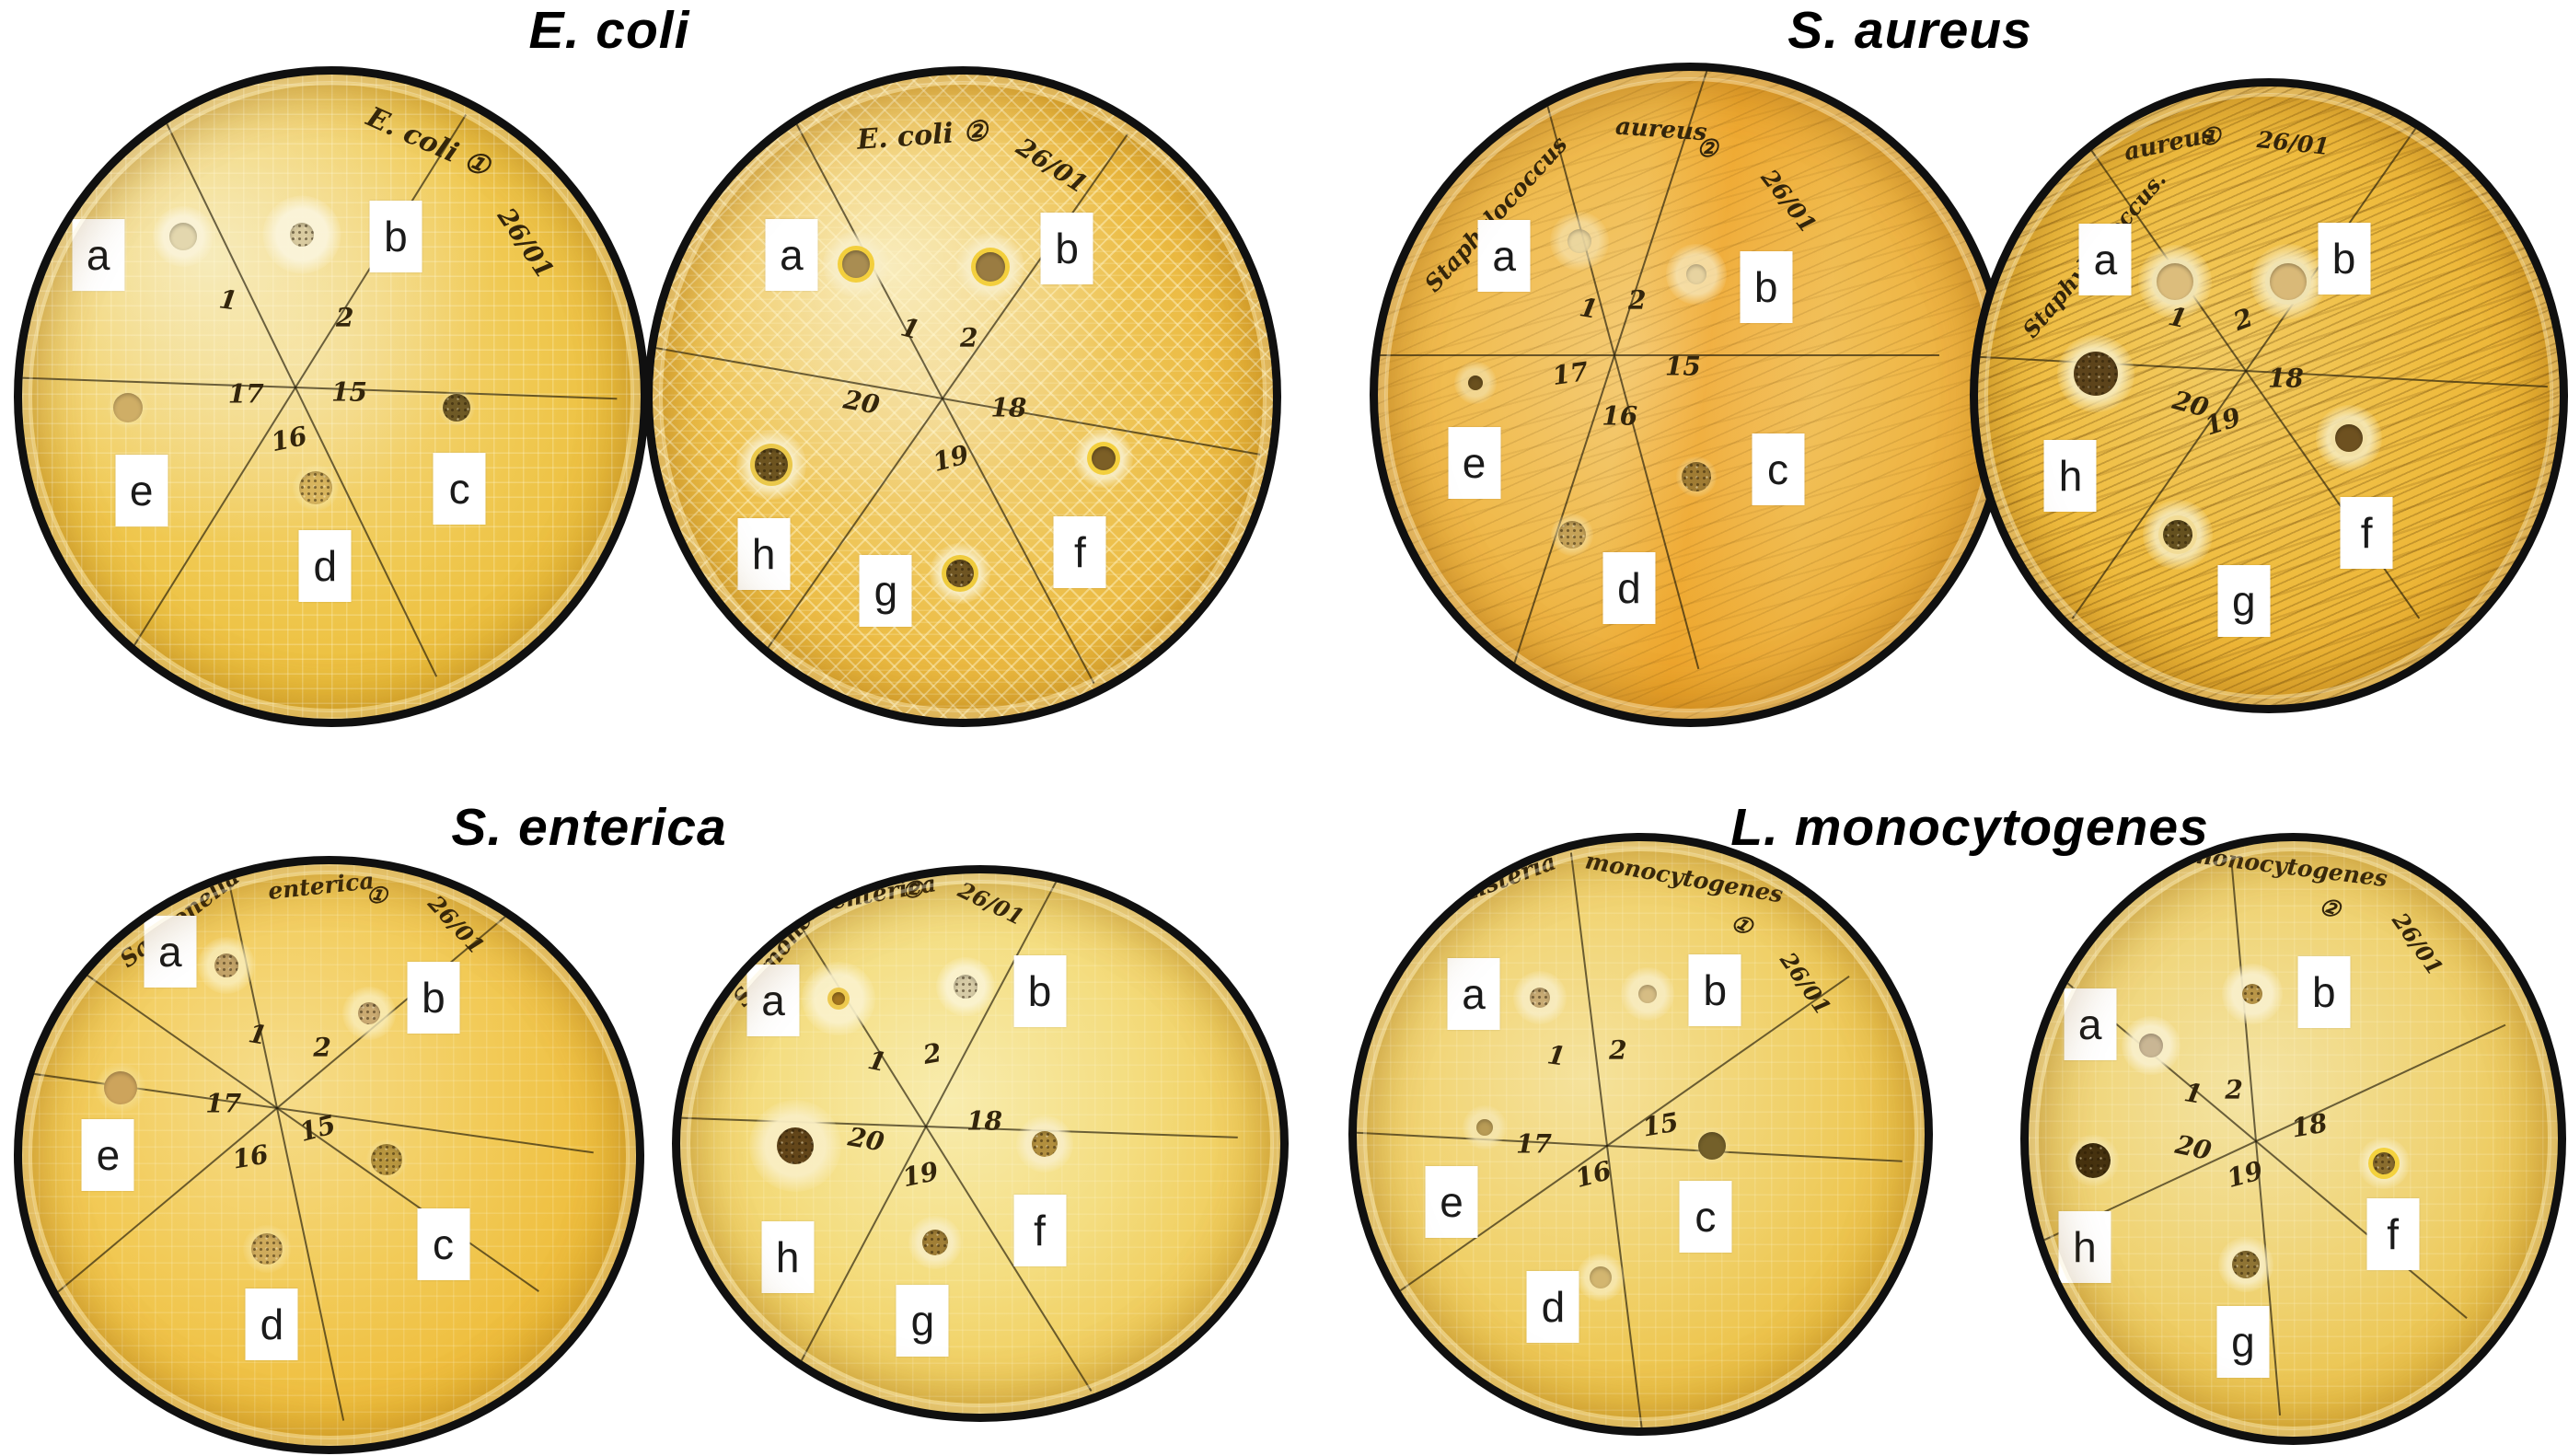 The image size is (2568, 1456). I want to click on handwritten-sector-number: 1, so click(877, 1061).